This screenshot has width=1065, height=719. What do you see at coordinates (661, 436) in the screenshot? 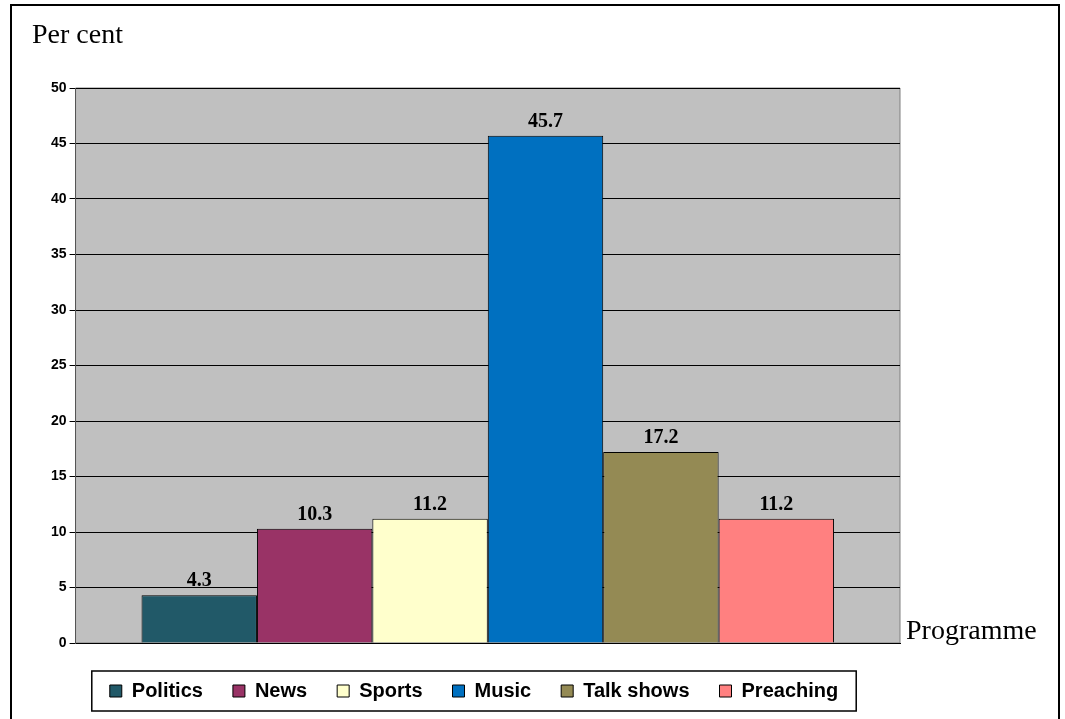
I see `data-label: 17.2` at bounding box center [661, 436].